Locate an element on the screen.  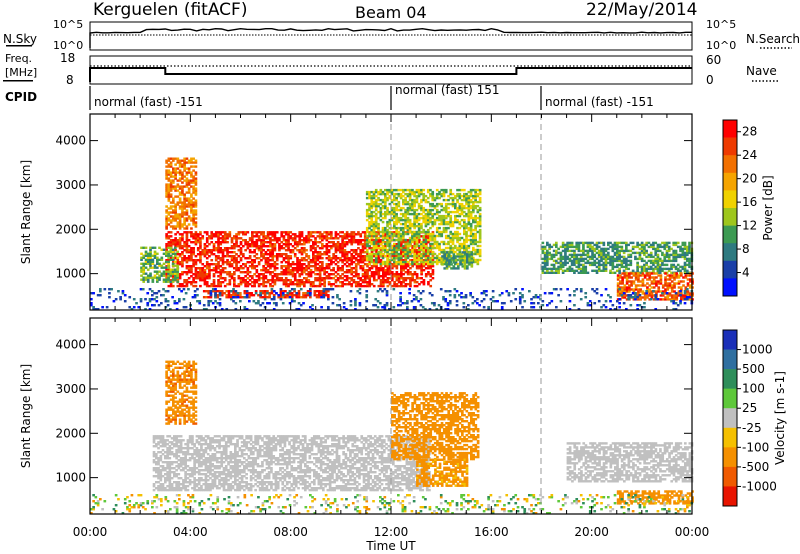
beam-title: Beam 04 is located at coordinates (391, 12).